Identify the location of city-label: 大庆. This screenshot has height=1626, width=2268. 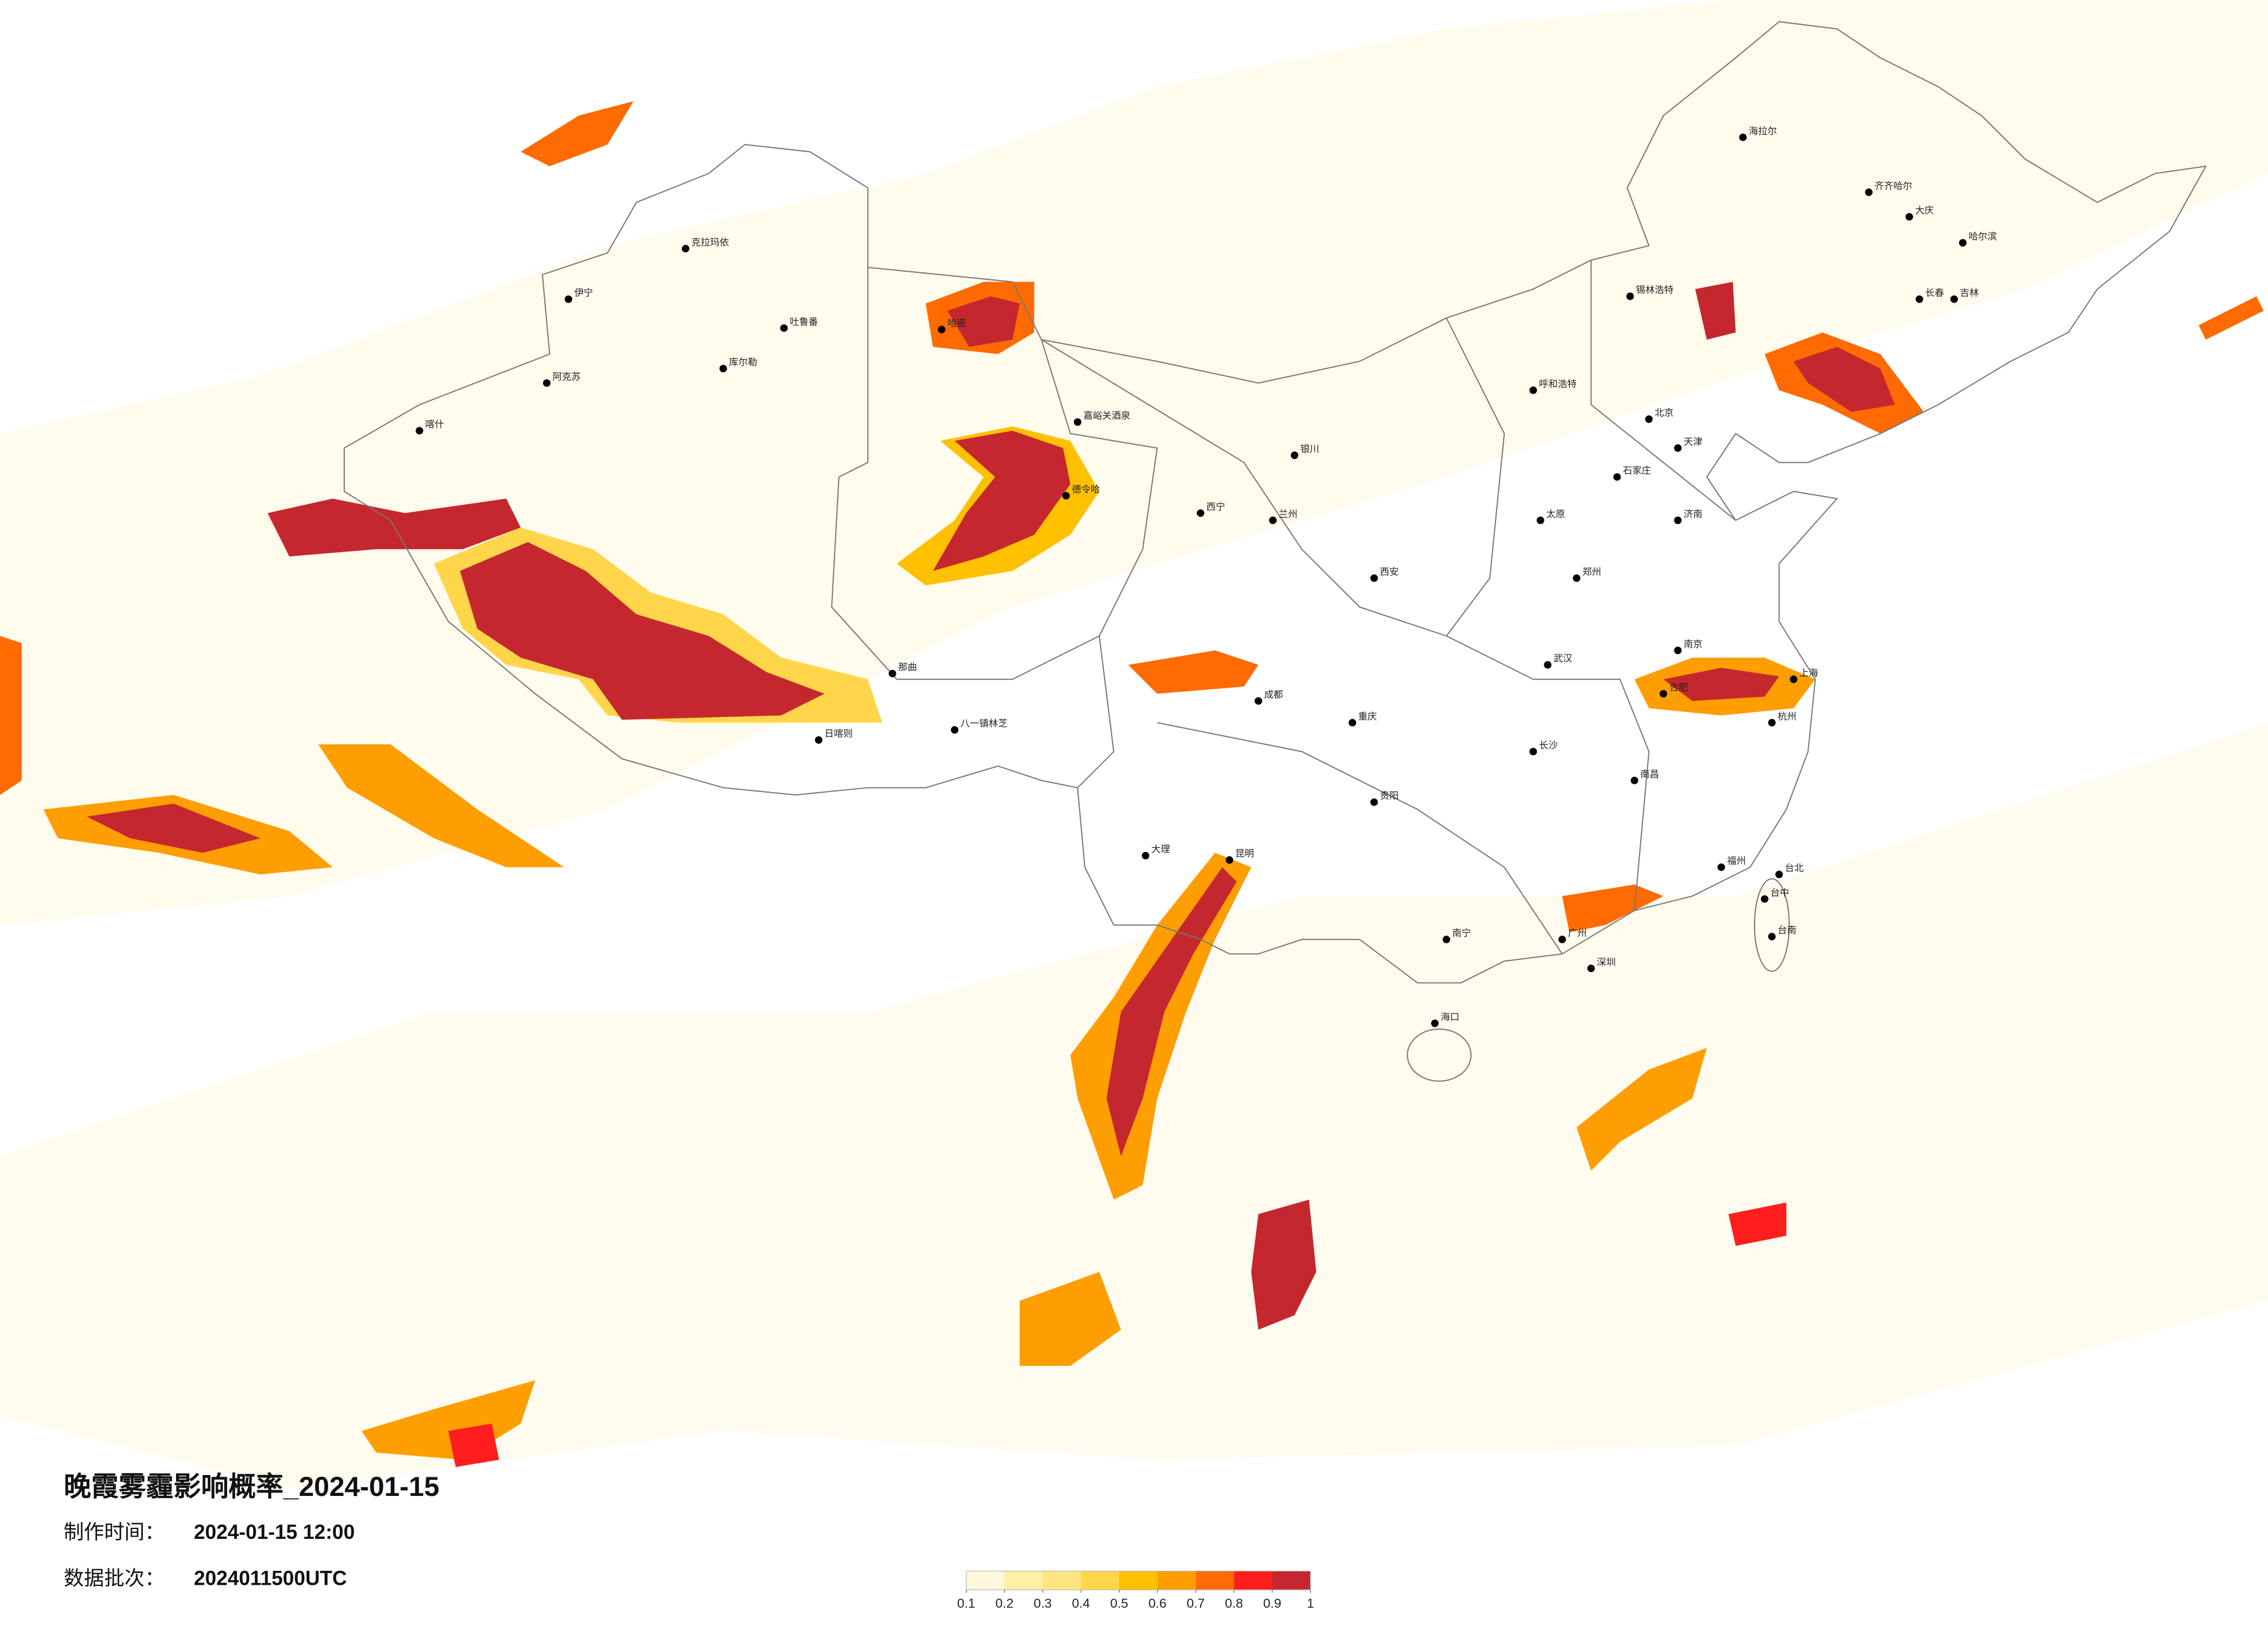
(1924, 211).